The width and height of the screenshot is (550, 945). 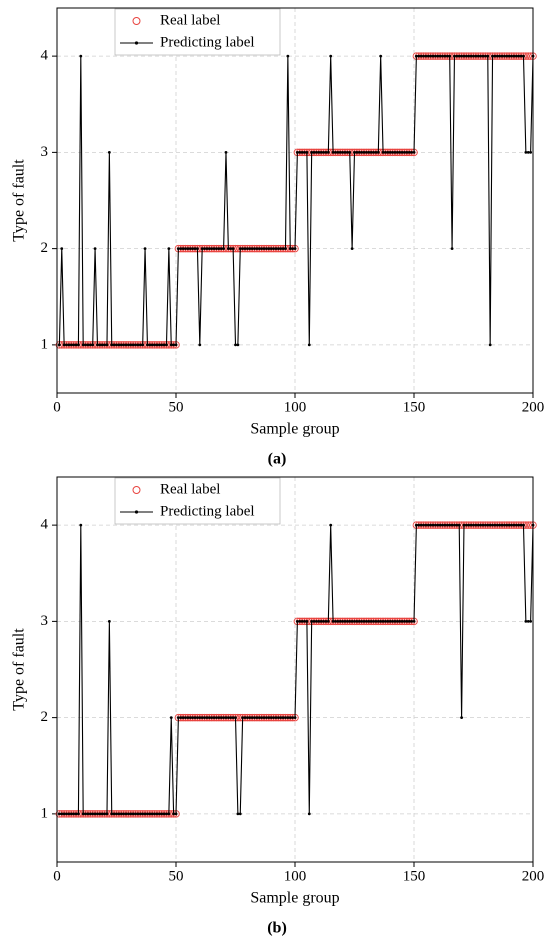 What do you see at coordinates (207, 511) in the screenshot?
I see `legend-label: Predicting label` at bounding box center [207, 511].